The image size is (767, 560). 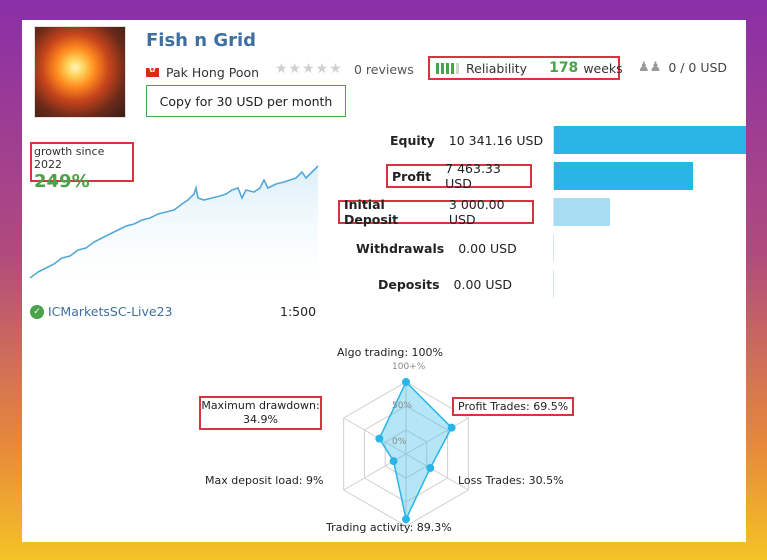 What do you see at coordinates (412, 140) in the screenshot?
I see `financial-label: Equity` at bounding box center [412, 140].